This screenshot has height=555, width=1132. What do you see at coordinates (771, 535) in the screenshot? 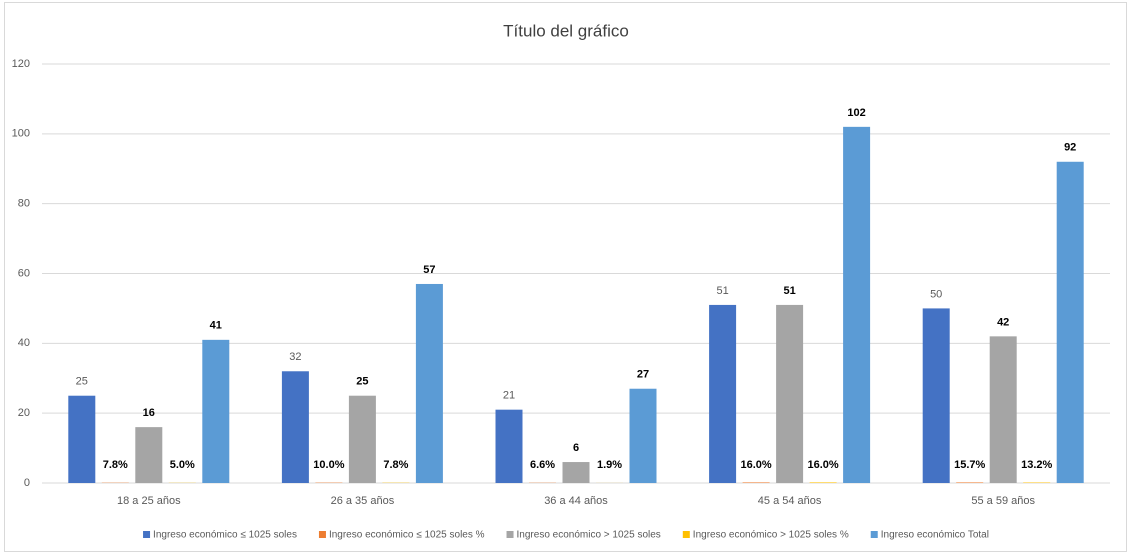
I see `legend-label: Ingreso económico > 1025 soles %` at bounding box center [771, 535].